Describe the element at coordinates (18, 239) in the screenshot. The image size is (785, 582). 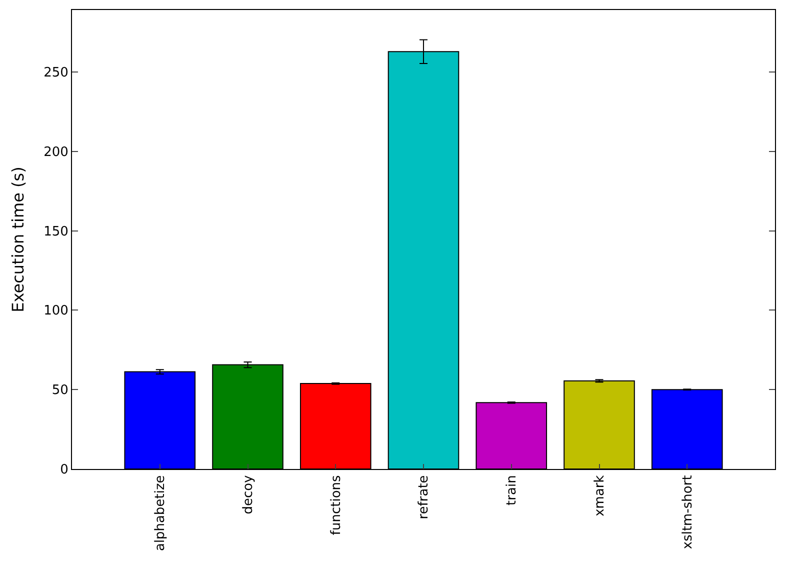
I see `y-axis-title: Execution time (s)` at that location.